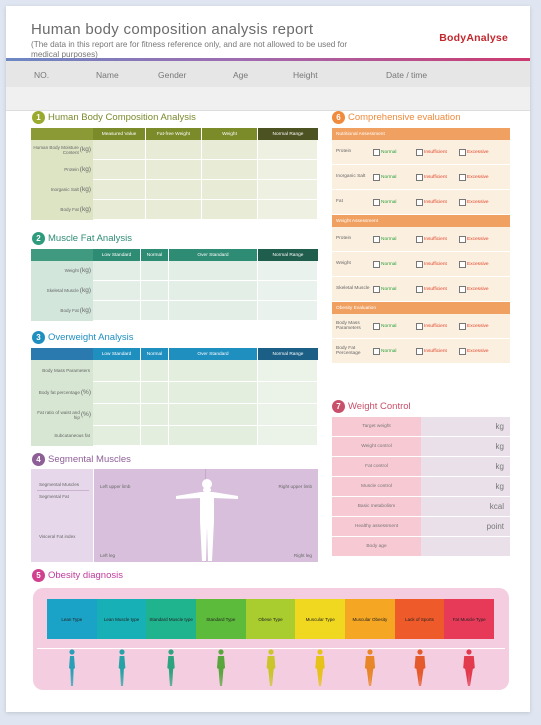 This screenshot has height=725, width=541. What do you see at coordinates (465, 546) in the screenshot?
I see `weight-control-unit` at bounding box center [465, 546].